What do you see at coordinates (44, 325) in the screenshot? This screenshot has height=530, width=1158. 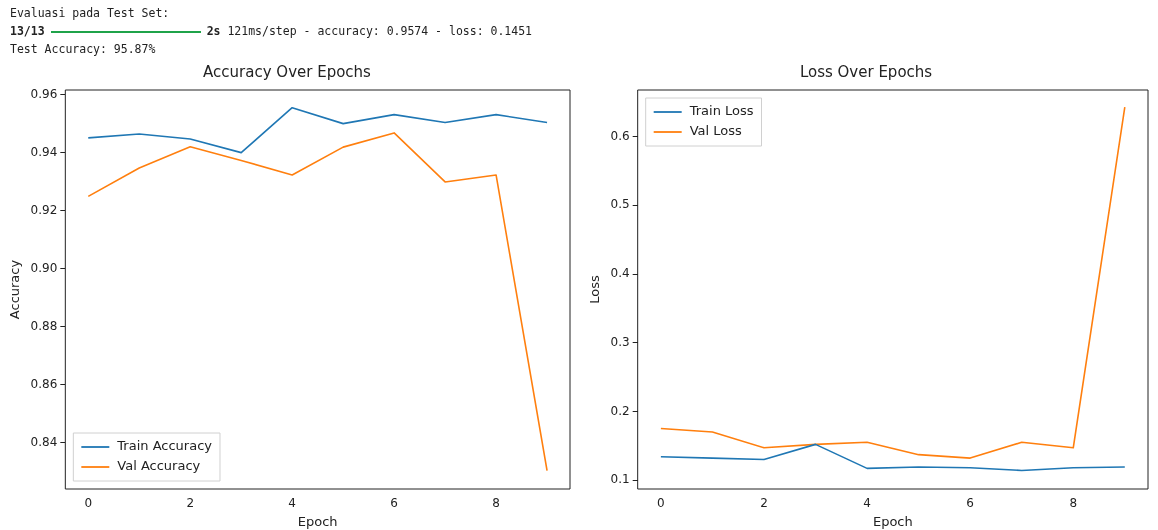 I see `y-tick-label: 0.88` at bounding box center [44, 325].